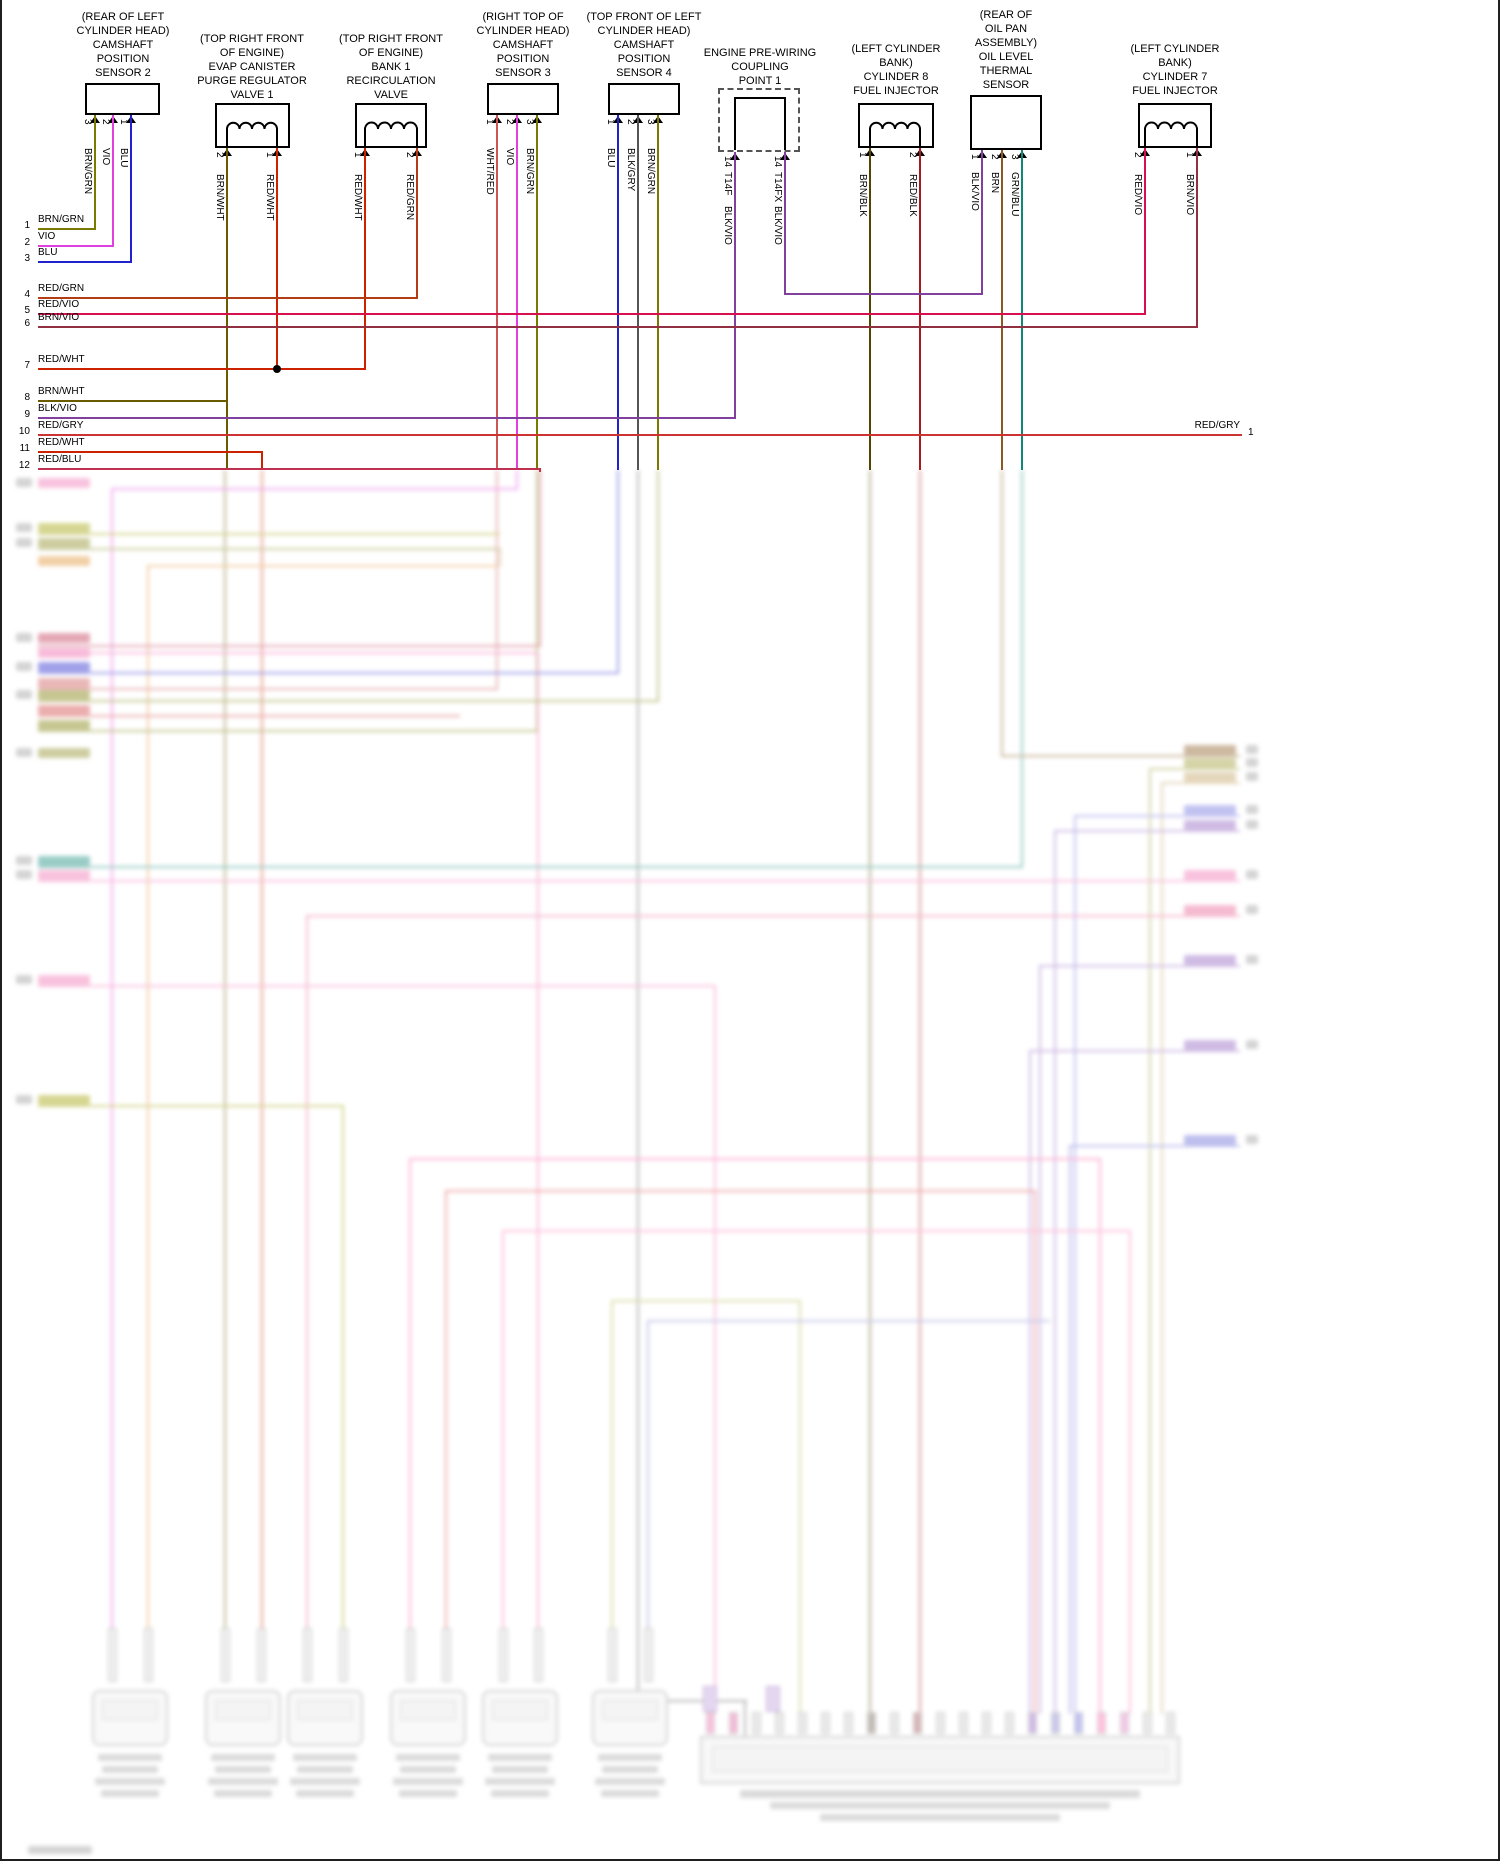 This screenshot has width=1500, height=1861. Describe the element at coordinates (87, 122) in the screenshot. I see `pin-number: 3` at that location.